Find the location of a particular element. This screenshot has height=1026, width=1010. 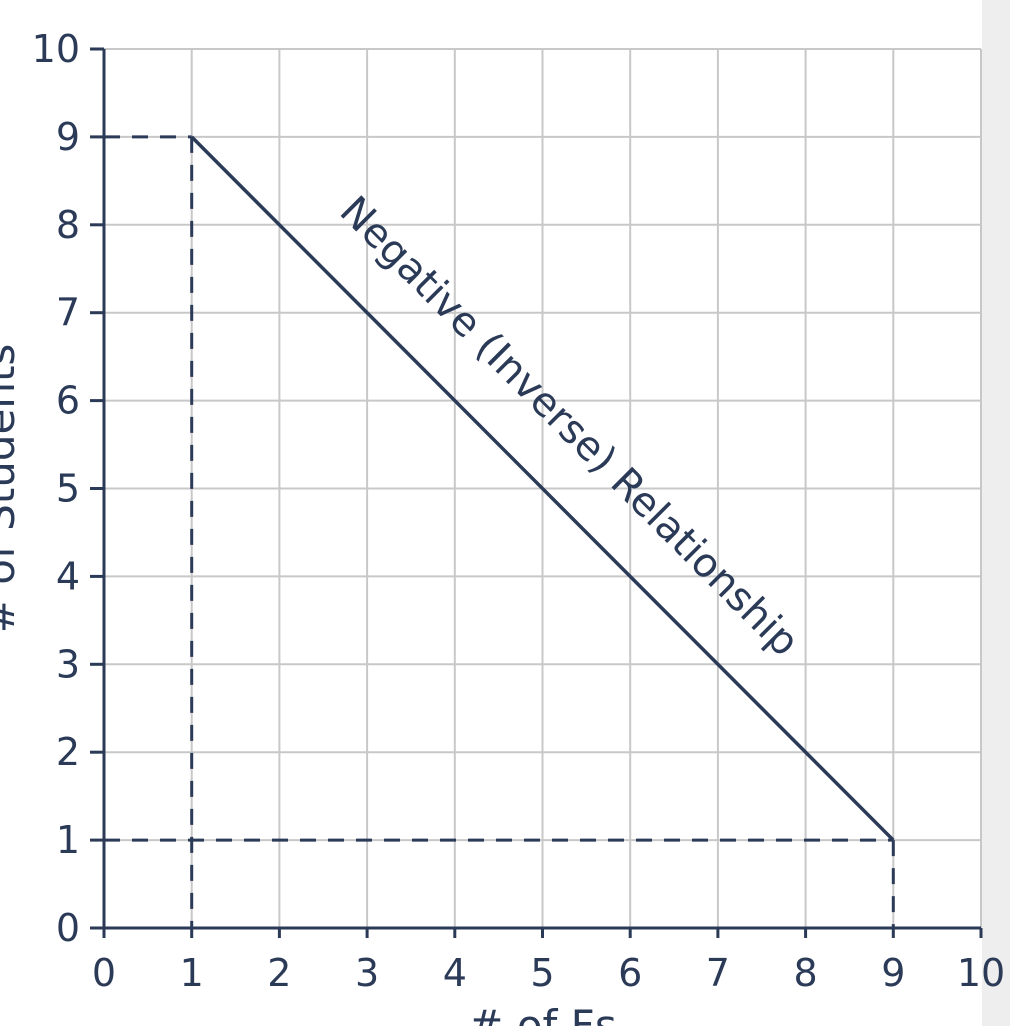

y-tick-label: 1 is located at coordinates (68, 840).